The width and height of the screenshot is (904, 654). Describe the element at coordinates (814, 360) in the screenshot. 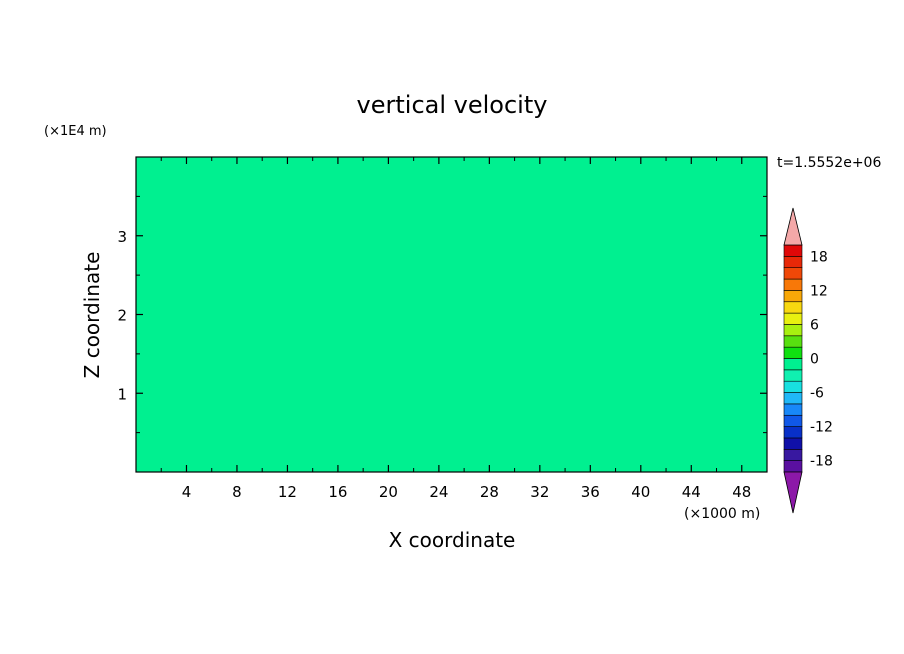

I see `colorbar-tick-label: 0` at that location.